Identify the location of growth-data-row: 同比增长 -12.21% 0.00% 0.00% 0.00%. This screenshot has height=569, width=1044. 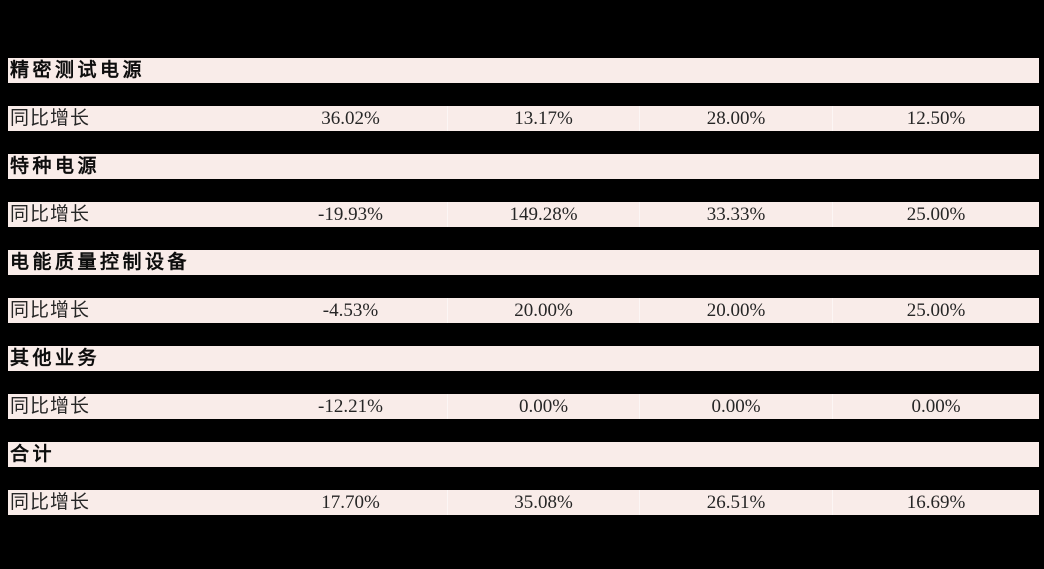
(523, 406).